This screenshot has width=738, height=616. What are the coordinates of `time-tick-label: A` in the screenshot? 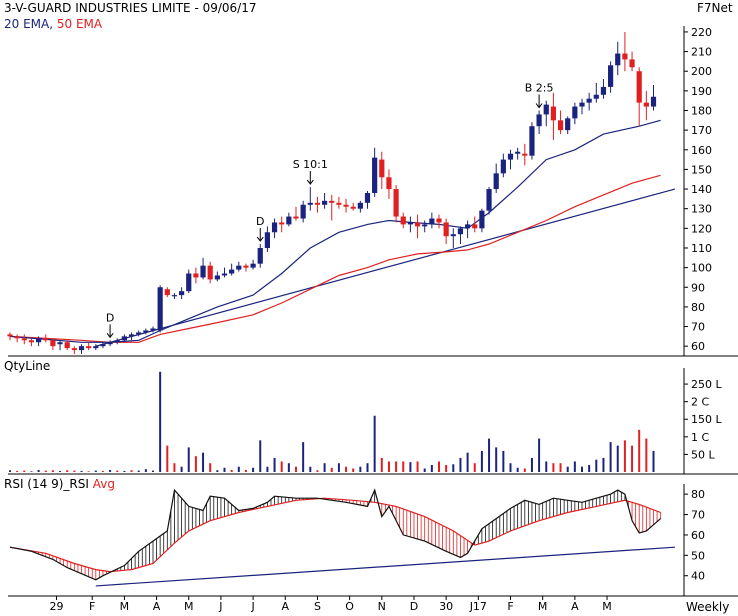 It's located at (286, 606).